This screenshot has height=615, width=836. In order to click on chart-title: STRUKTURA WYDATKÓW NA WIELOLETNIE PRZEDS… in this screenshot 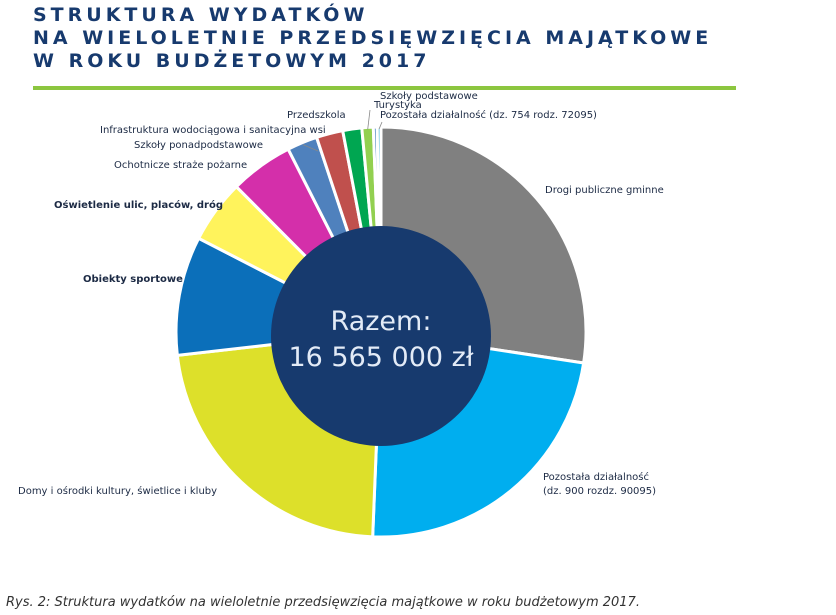, I will do `click(372, 38)`.